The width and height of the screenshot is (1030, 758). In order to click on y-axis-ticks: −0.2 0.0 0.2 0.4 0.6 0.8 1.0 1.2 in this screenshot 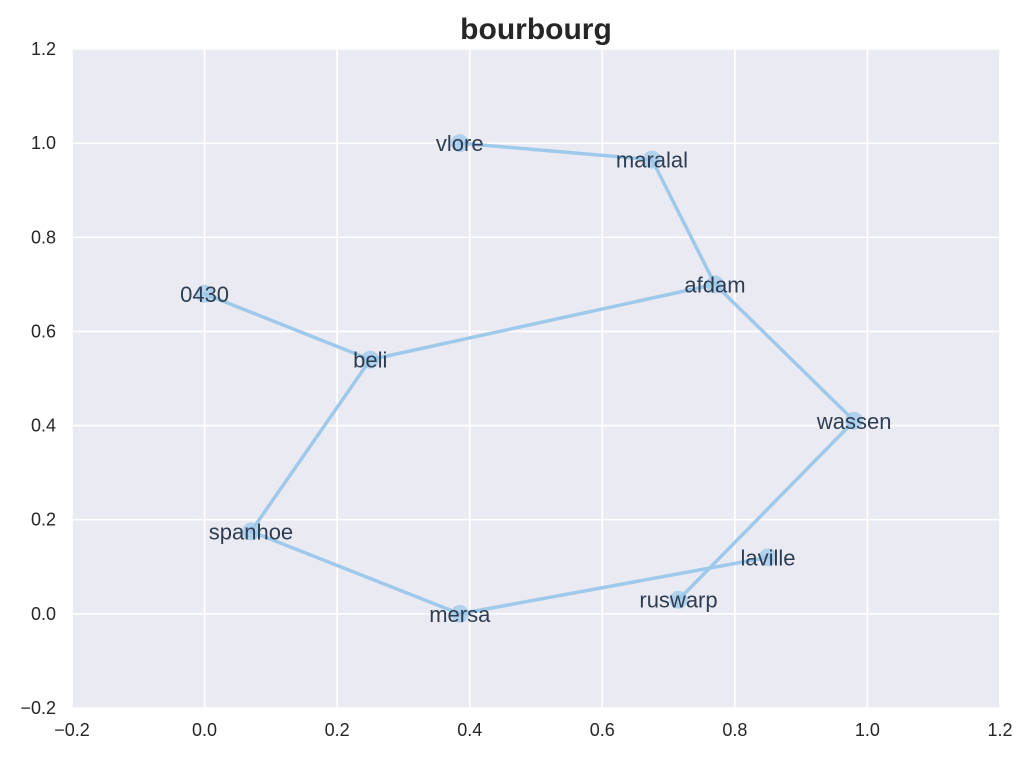, I will do `click(38, 378)`.